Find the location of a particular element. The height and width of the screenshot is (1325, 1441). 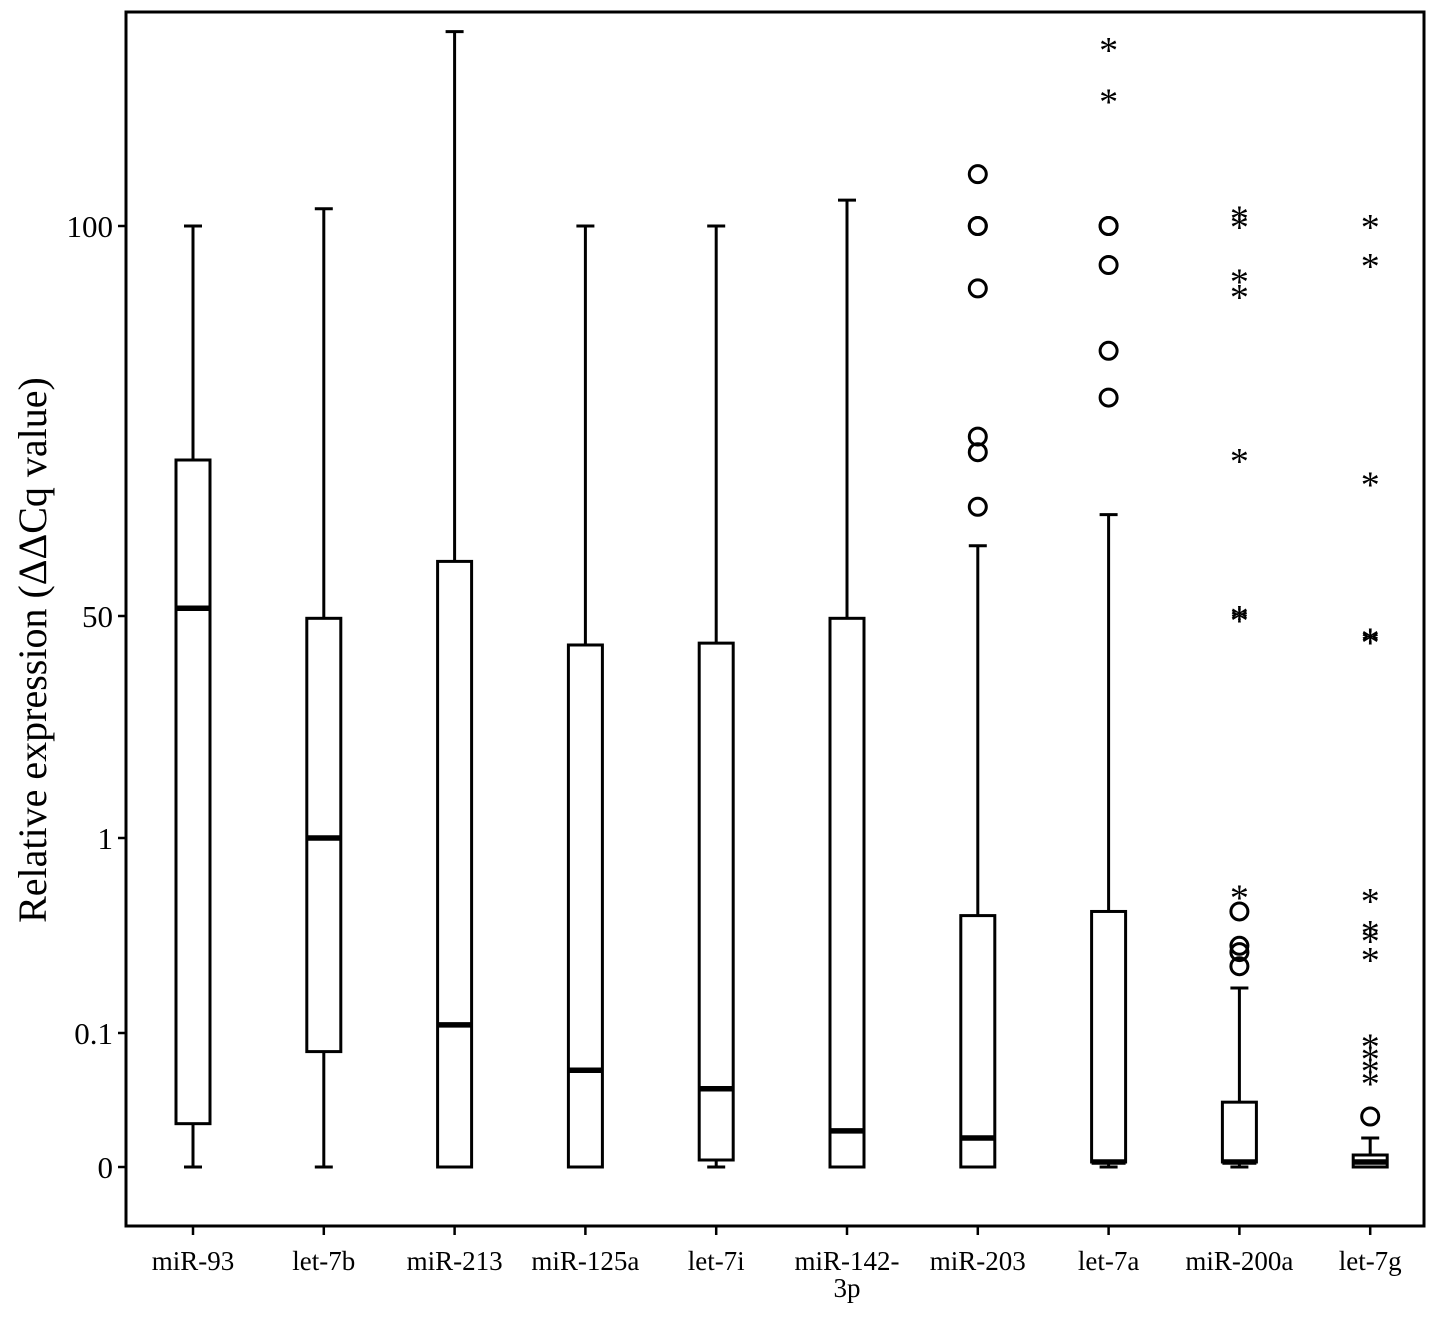

x-tick-label: let-7b is located at coordinates (323, 1261).